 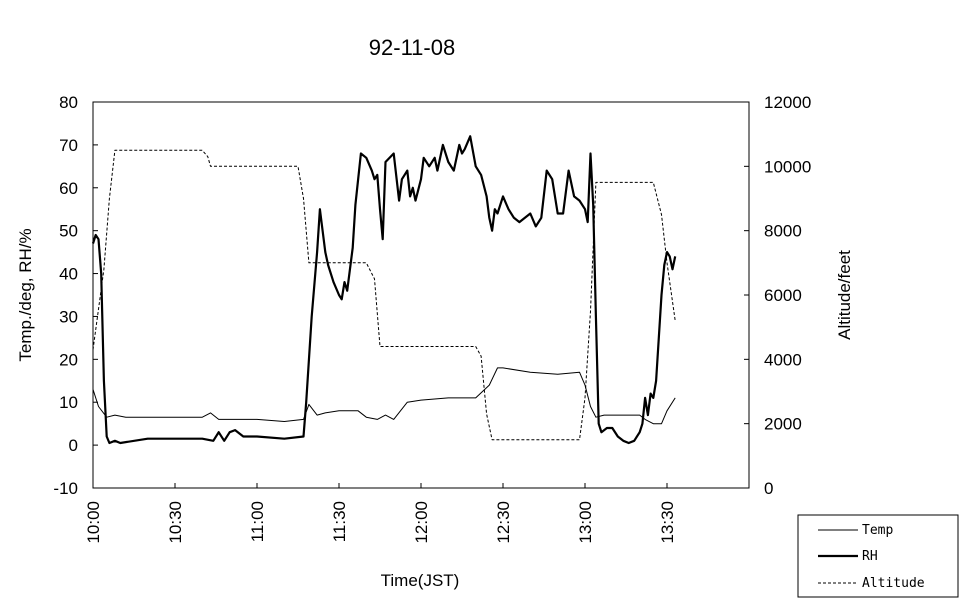 What do you see at coordinates (783, 424) in the screenshot?
I see `right-tick-label: 2000` at bounding box center [783, 424].